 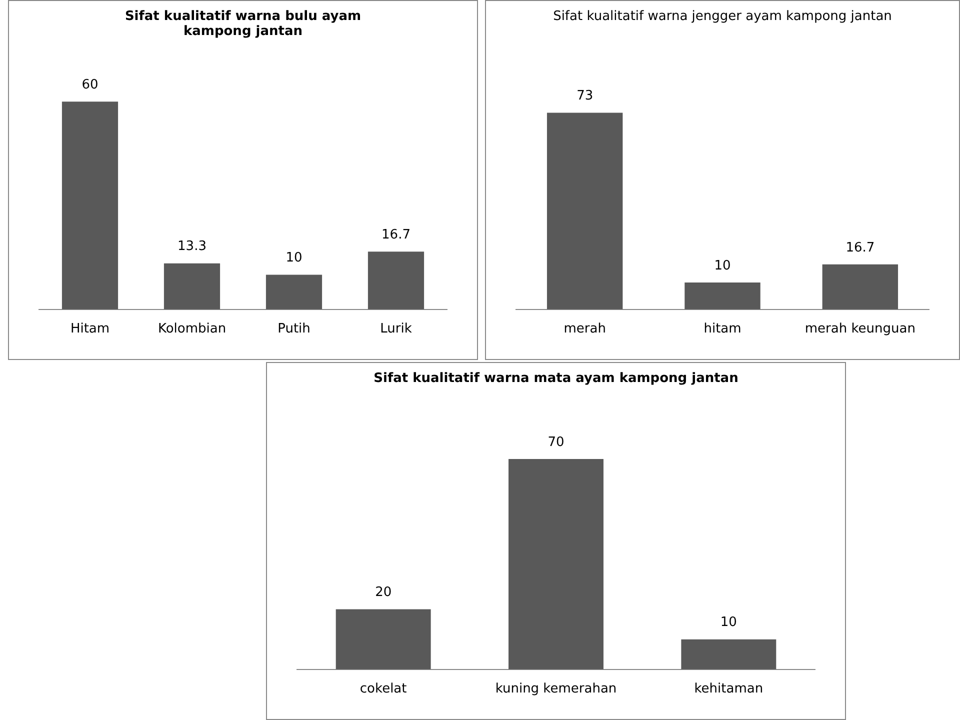 What do you see at coordinates (556, 378) in the screenshot?
I see `chart-title: Sifat kualitatif warna mata ayam kampong jantan` at bounding box center [556, 378].